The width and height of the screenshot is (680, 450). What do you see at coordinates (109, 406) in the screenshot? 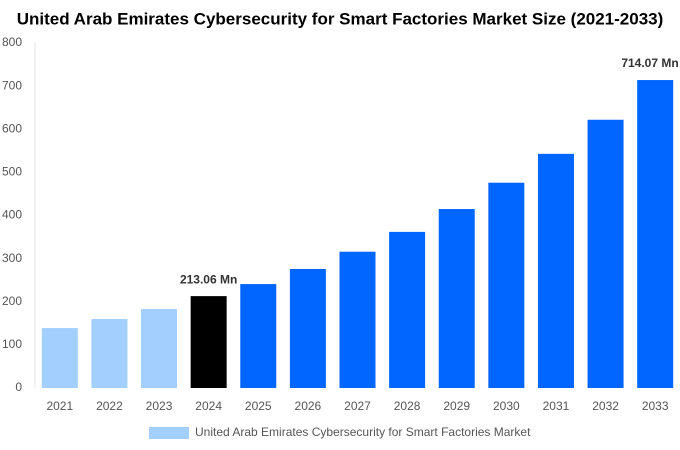
I see `x-tick-label: 2022` at bounding box center [109, 406].